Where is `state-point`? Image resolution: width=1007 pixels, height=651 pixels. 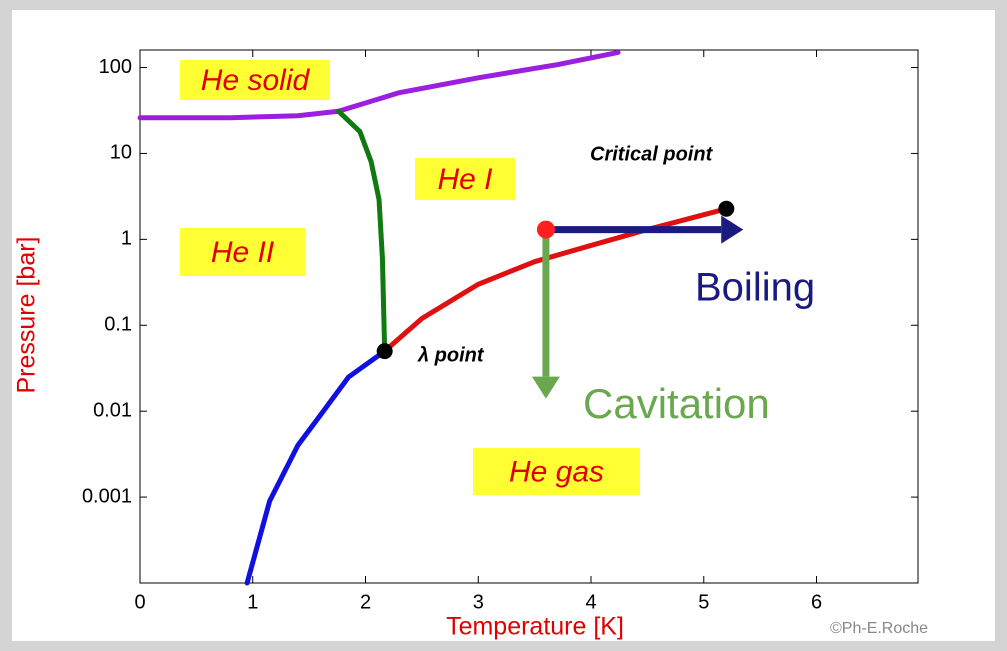
state-point is located at coordinates (545, 229).